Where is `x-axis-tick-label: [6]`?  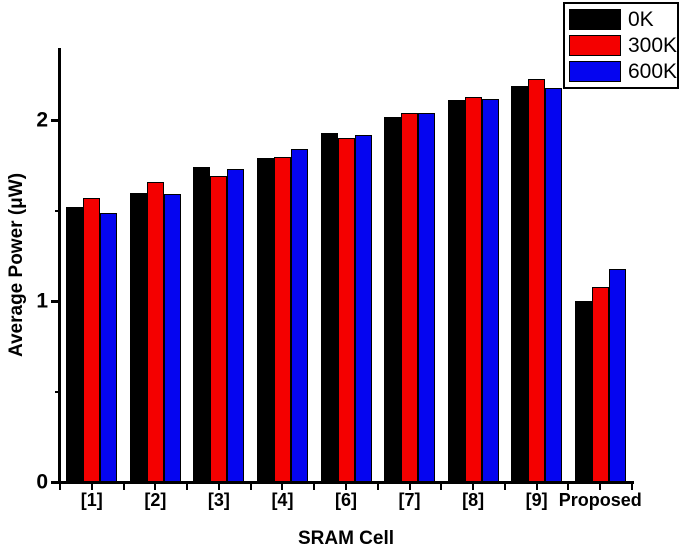
x-axis-tick-label: [6] is located at coordinates (346, 500).